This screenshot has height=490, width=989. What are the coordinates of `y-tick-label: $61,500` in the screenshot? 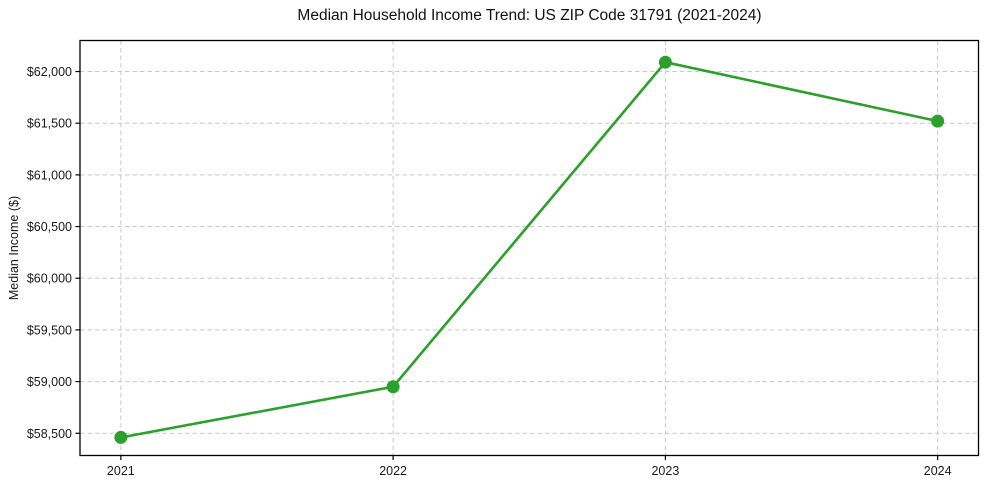 It's located at (49, 124).